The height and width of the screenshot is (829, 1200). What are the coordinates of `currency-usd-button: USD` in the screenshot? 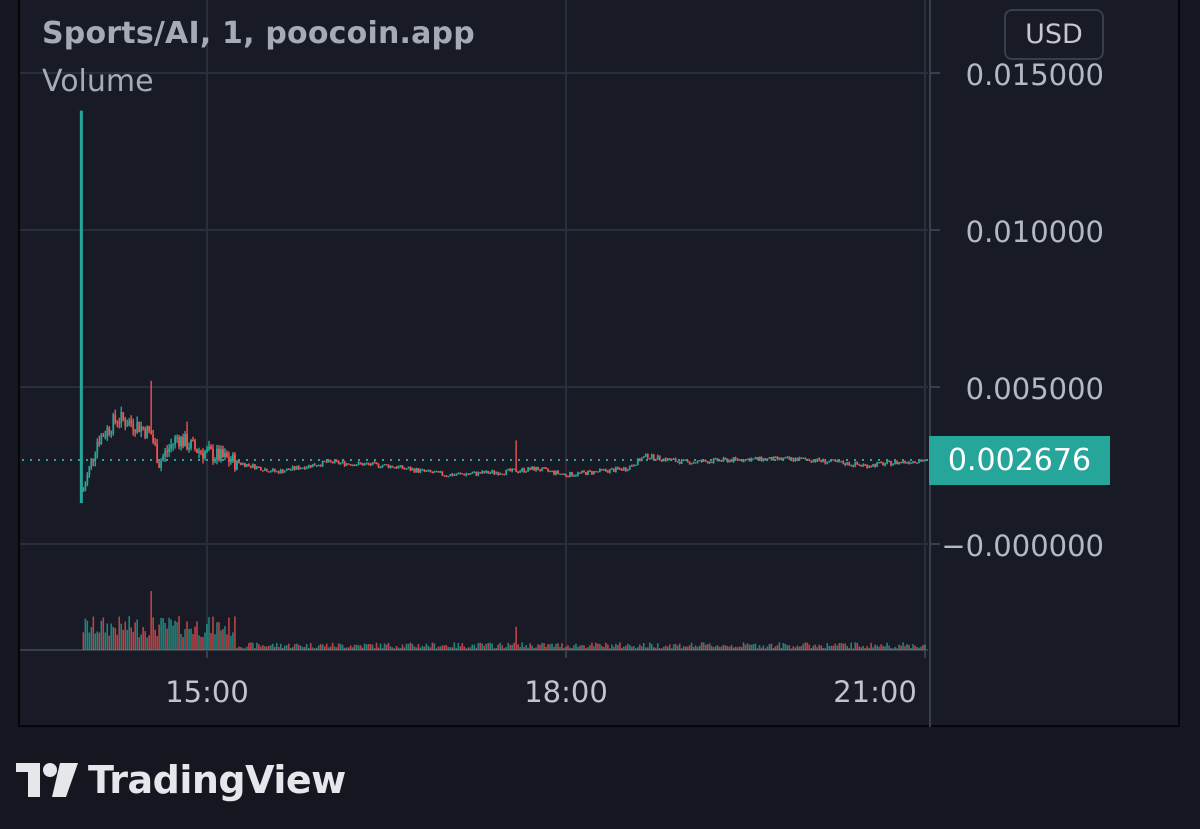 It's located at (1054, 34).